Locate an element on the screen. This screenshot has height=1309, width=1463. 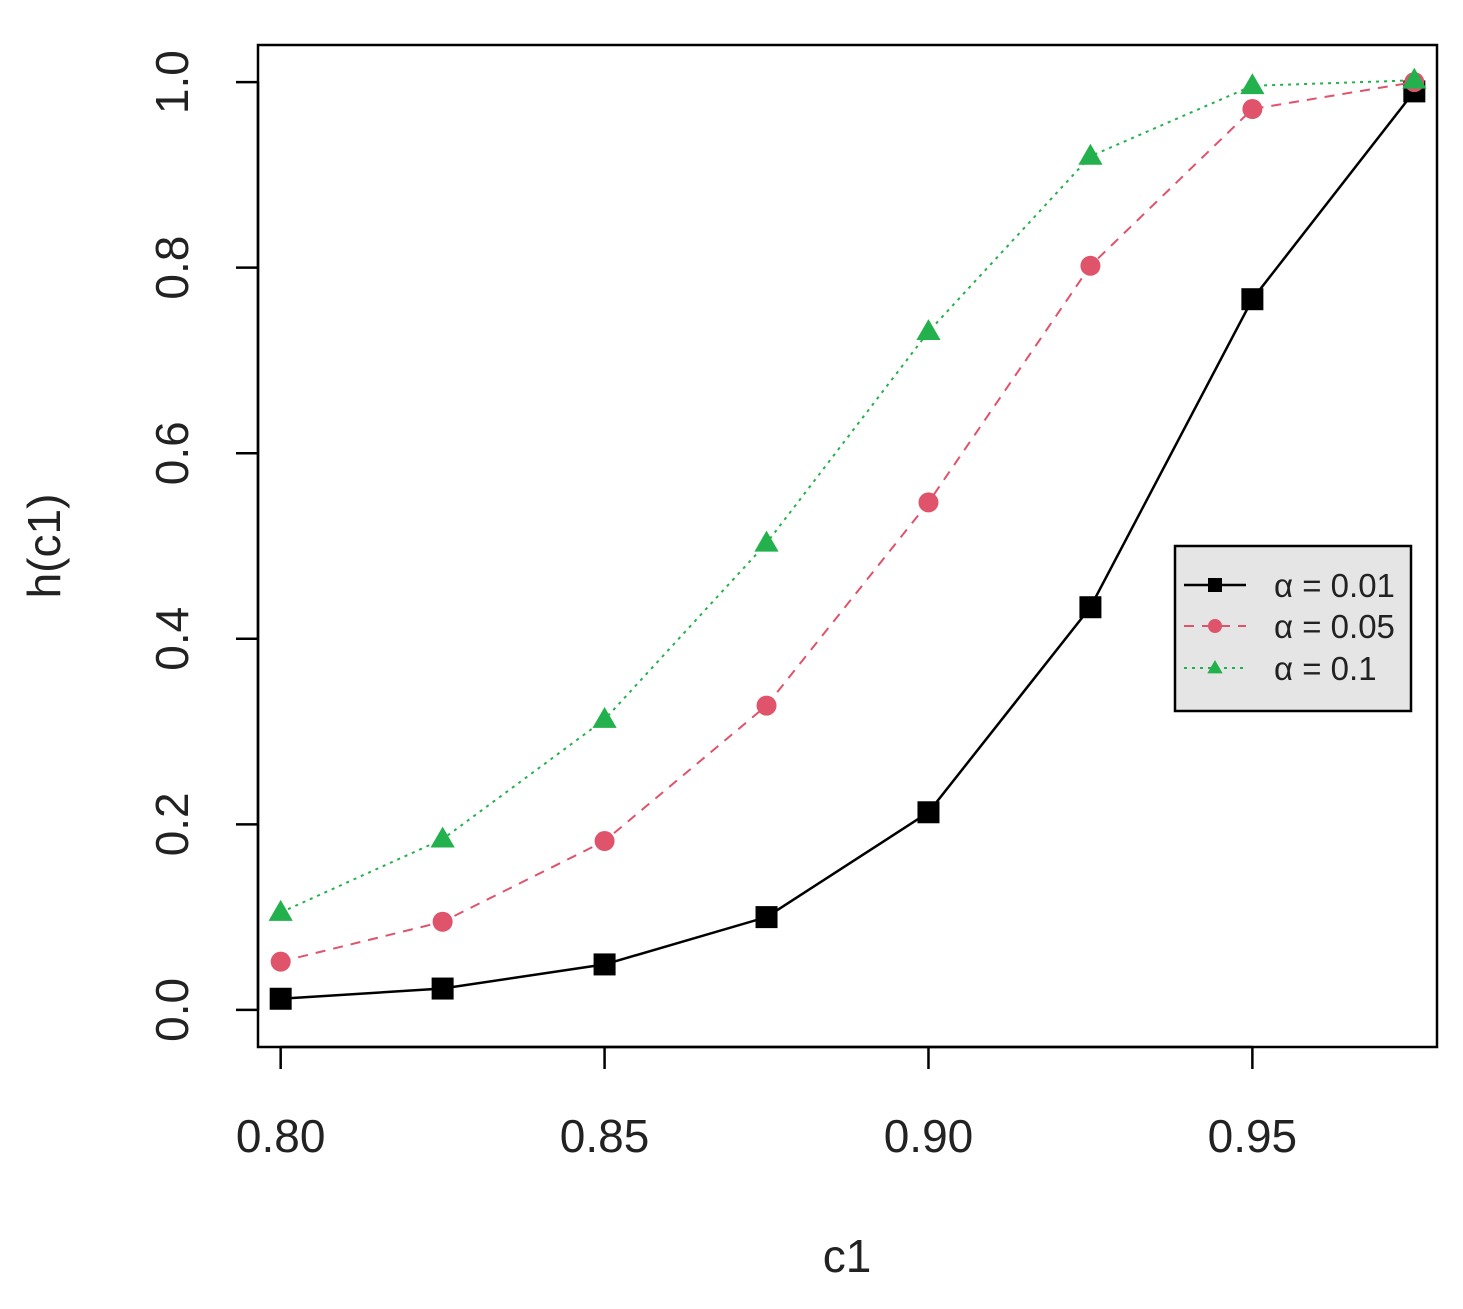
x-tick-label: 0.95 is located at coordinates (1253, 1136).